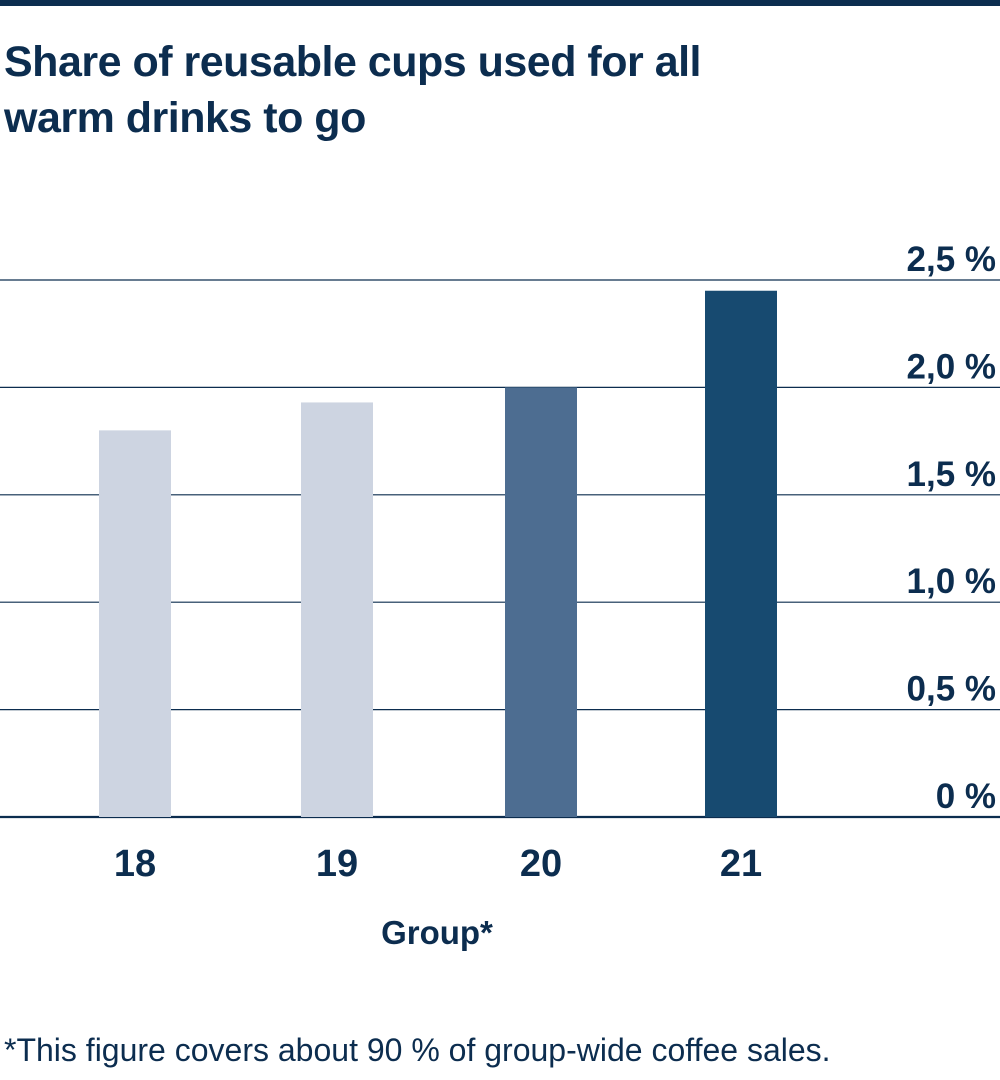  Describe the element at coordinates (952, 689) in the screenshot. I see `y-tick-label: 0,5 %` at that location.